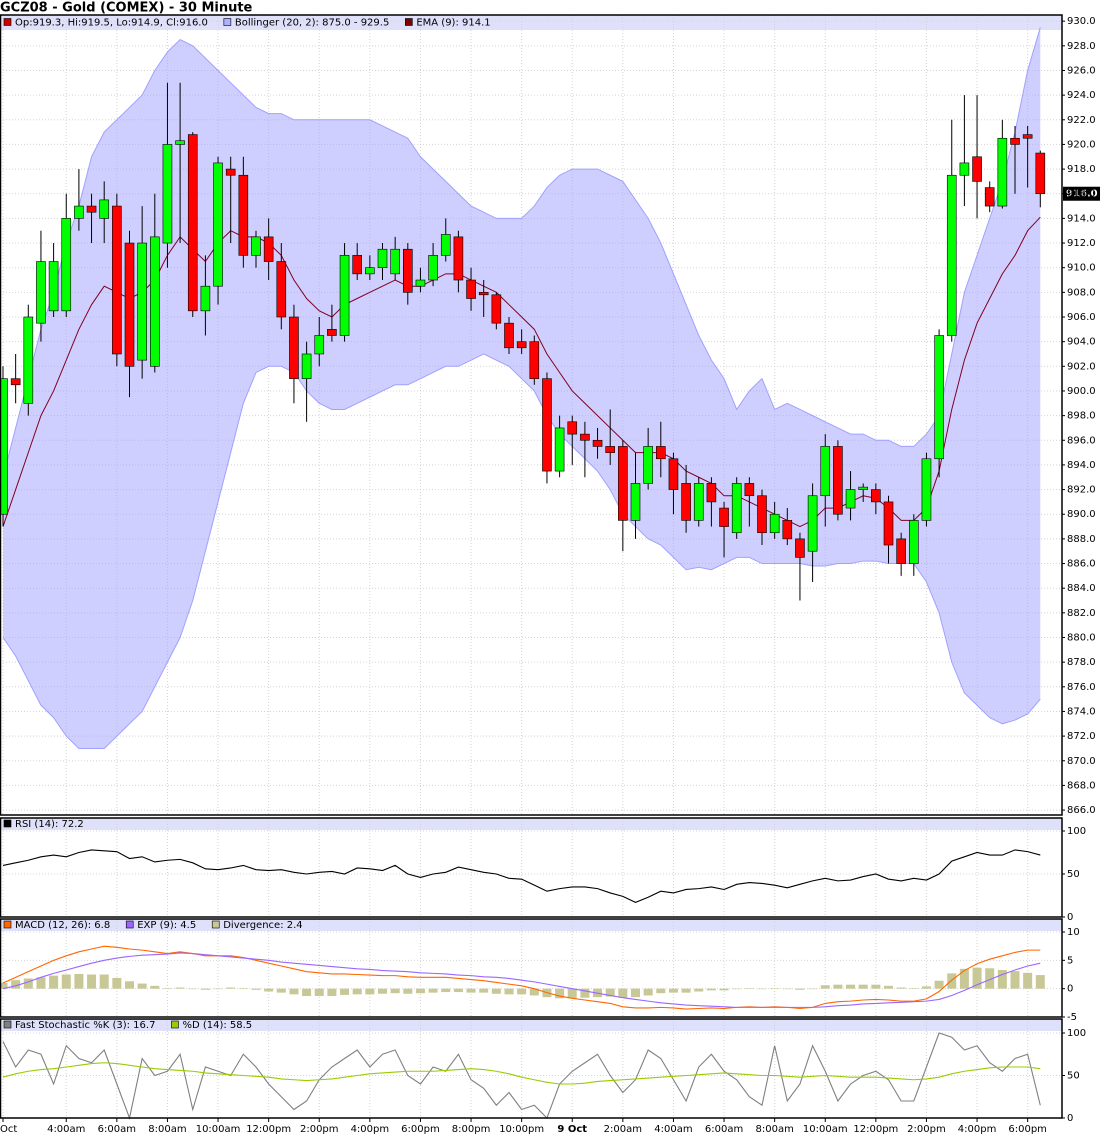 Image resolution: width=1100 pixels, height=1138 pixels. I want to click on x-tick-label: 4:00am, so click(66, 1129).